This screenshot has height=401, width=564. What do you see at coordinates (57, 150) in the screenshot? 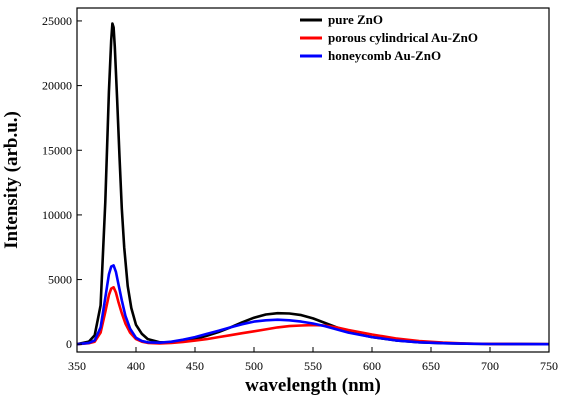
I see `y-tick-label: 15000` at bounding box center [57, 150].